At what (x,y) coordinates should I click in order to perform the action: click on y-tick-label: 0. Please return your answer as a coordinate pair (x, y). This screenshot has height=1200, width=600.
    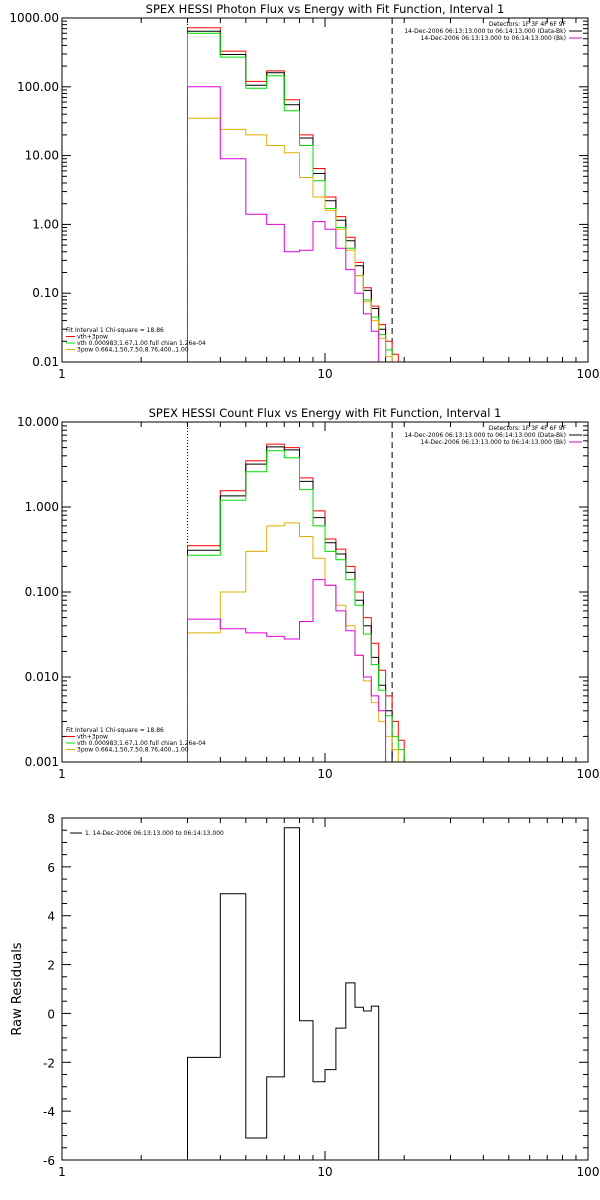
    Looking at the image, I should click on (51, 1014).